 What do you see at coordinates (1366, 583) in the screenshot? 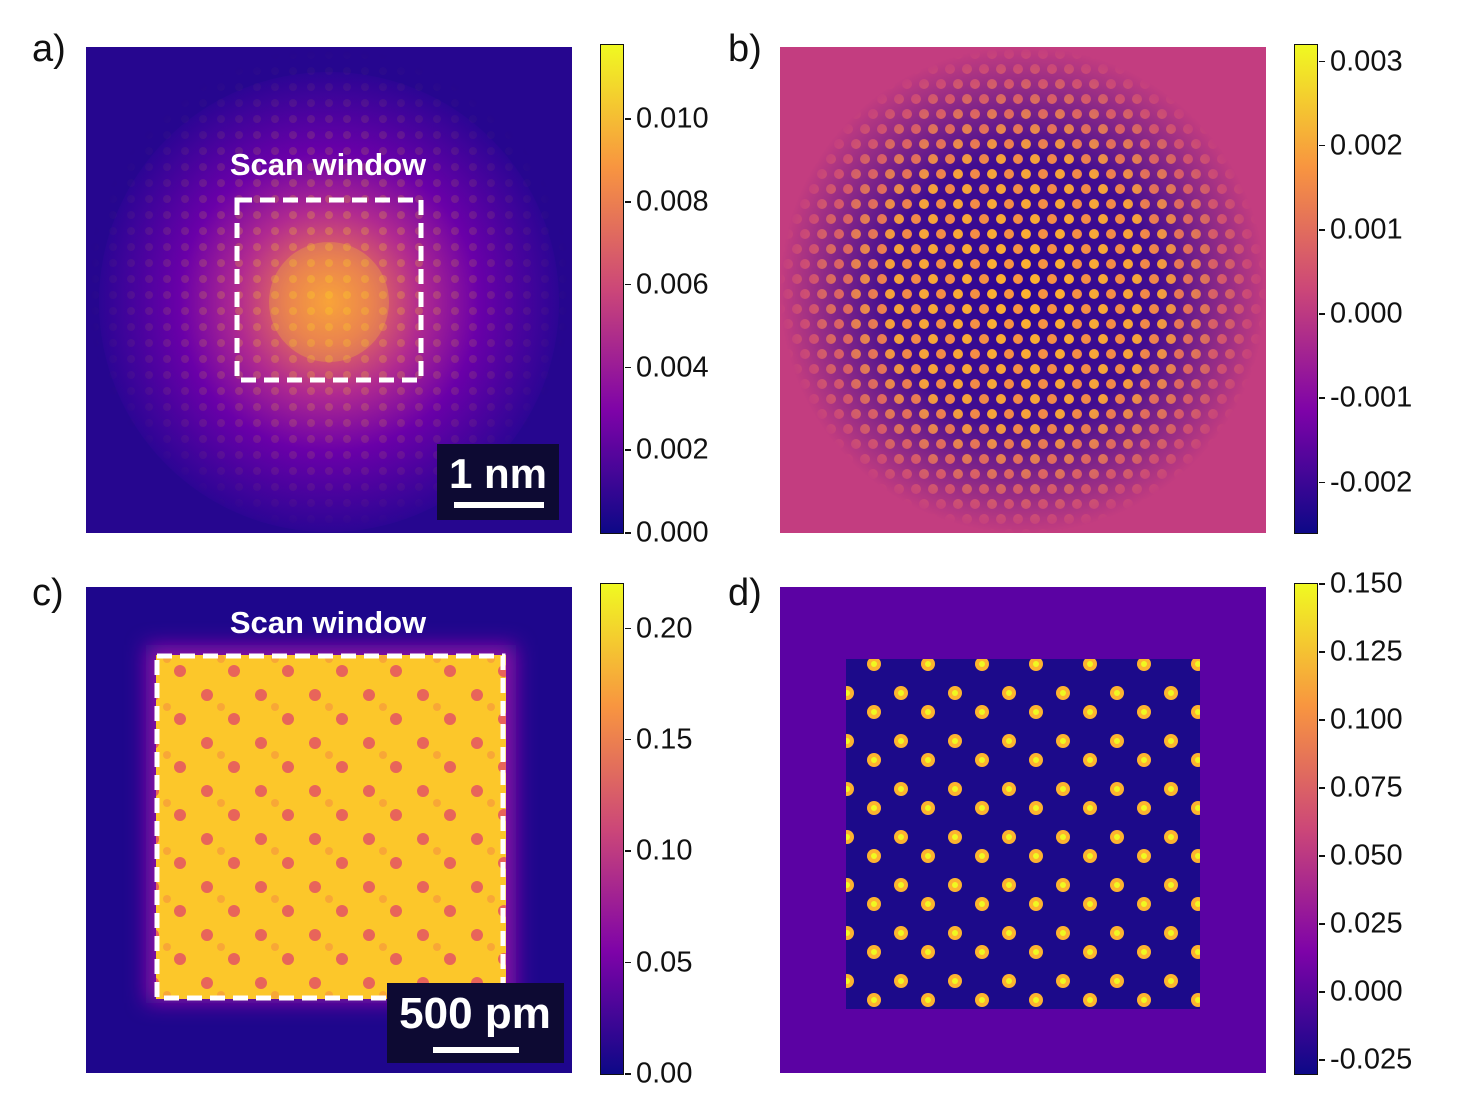
I see `colorbar-tick-label: 0.150` at bounding box center [1366, 583].